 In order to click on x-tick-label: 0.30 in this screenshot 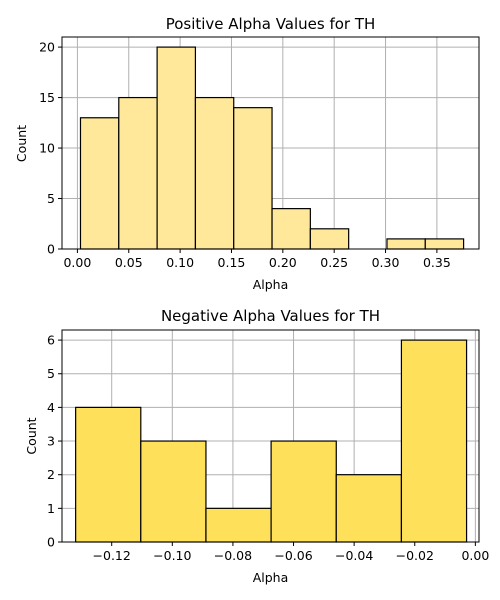, I will do `click(386, 262)`.